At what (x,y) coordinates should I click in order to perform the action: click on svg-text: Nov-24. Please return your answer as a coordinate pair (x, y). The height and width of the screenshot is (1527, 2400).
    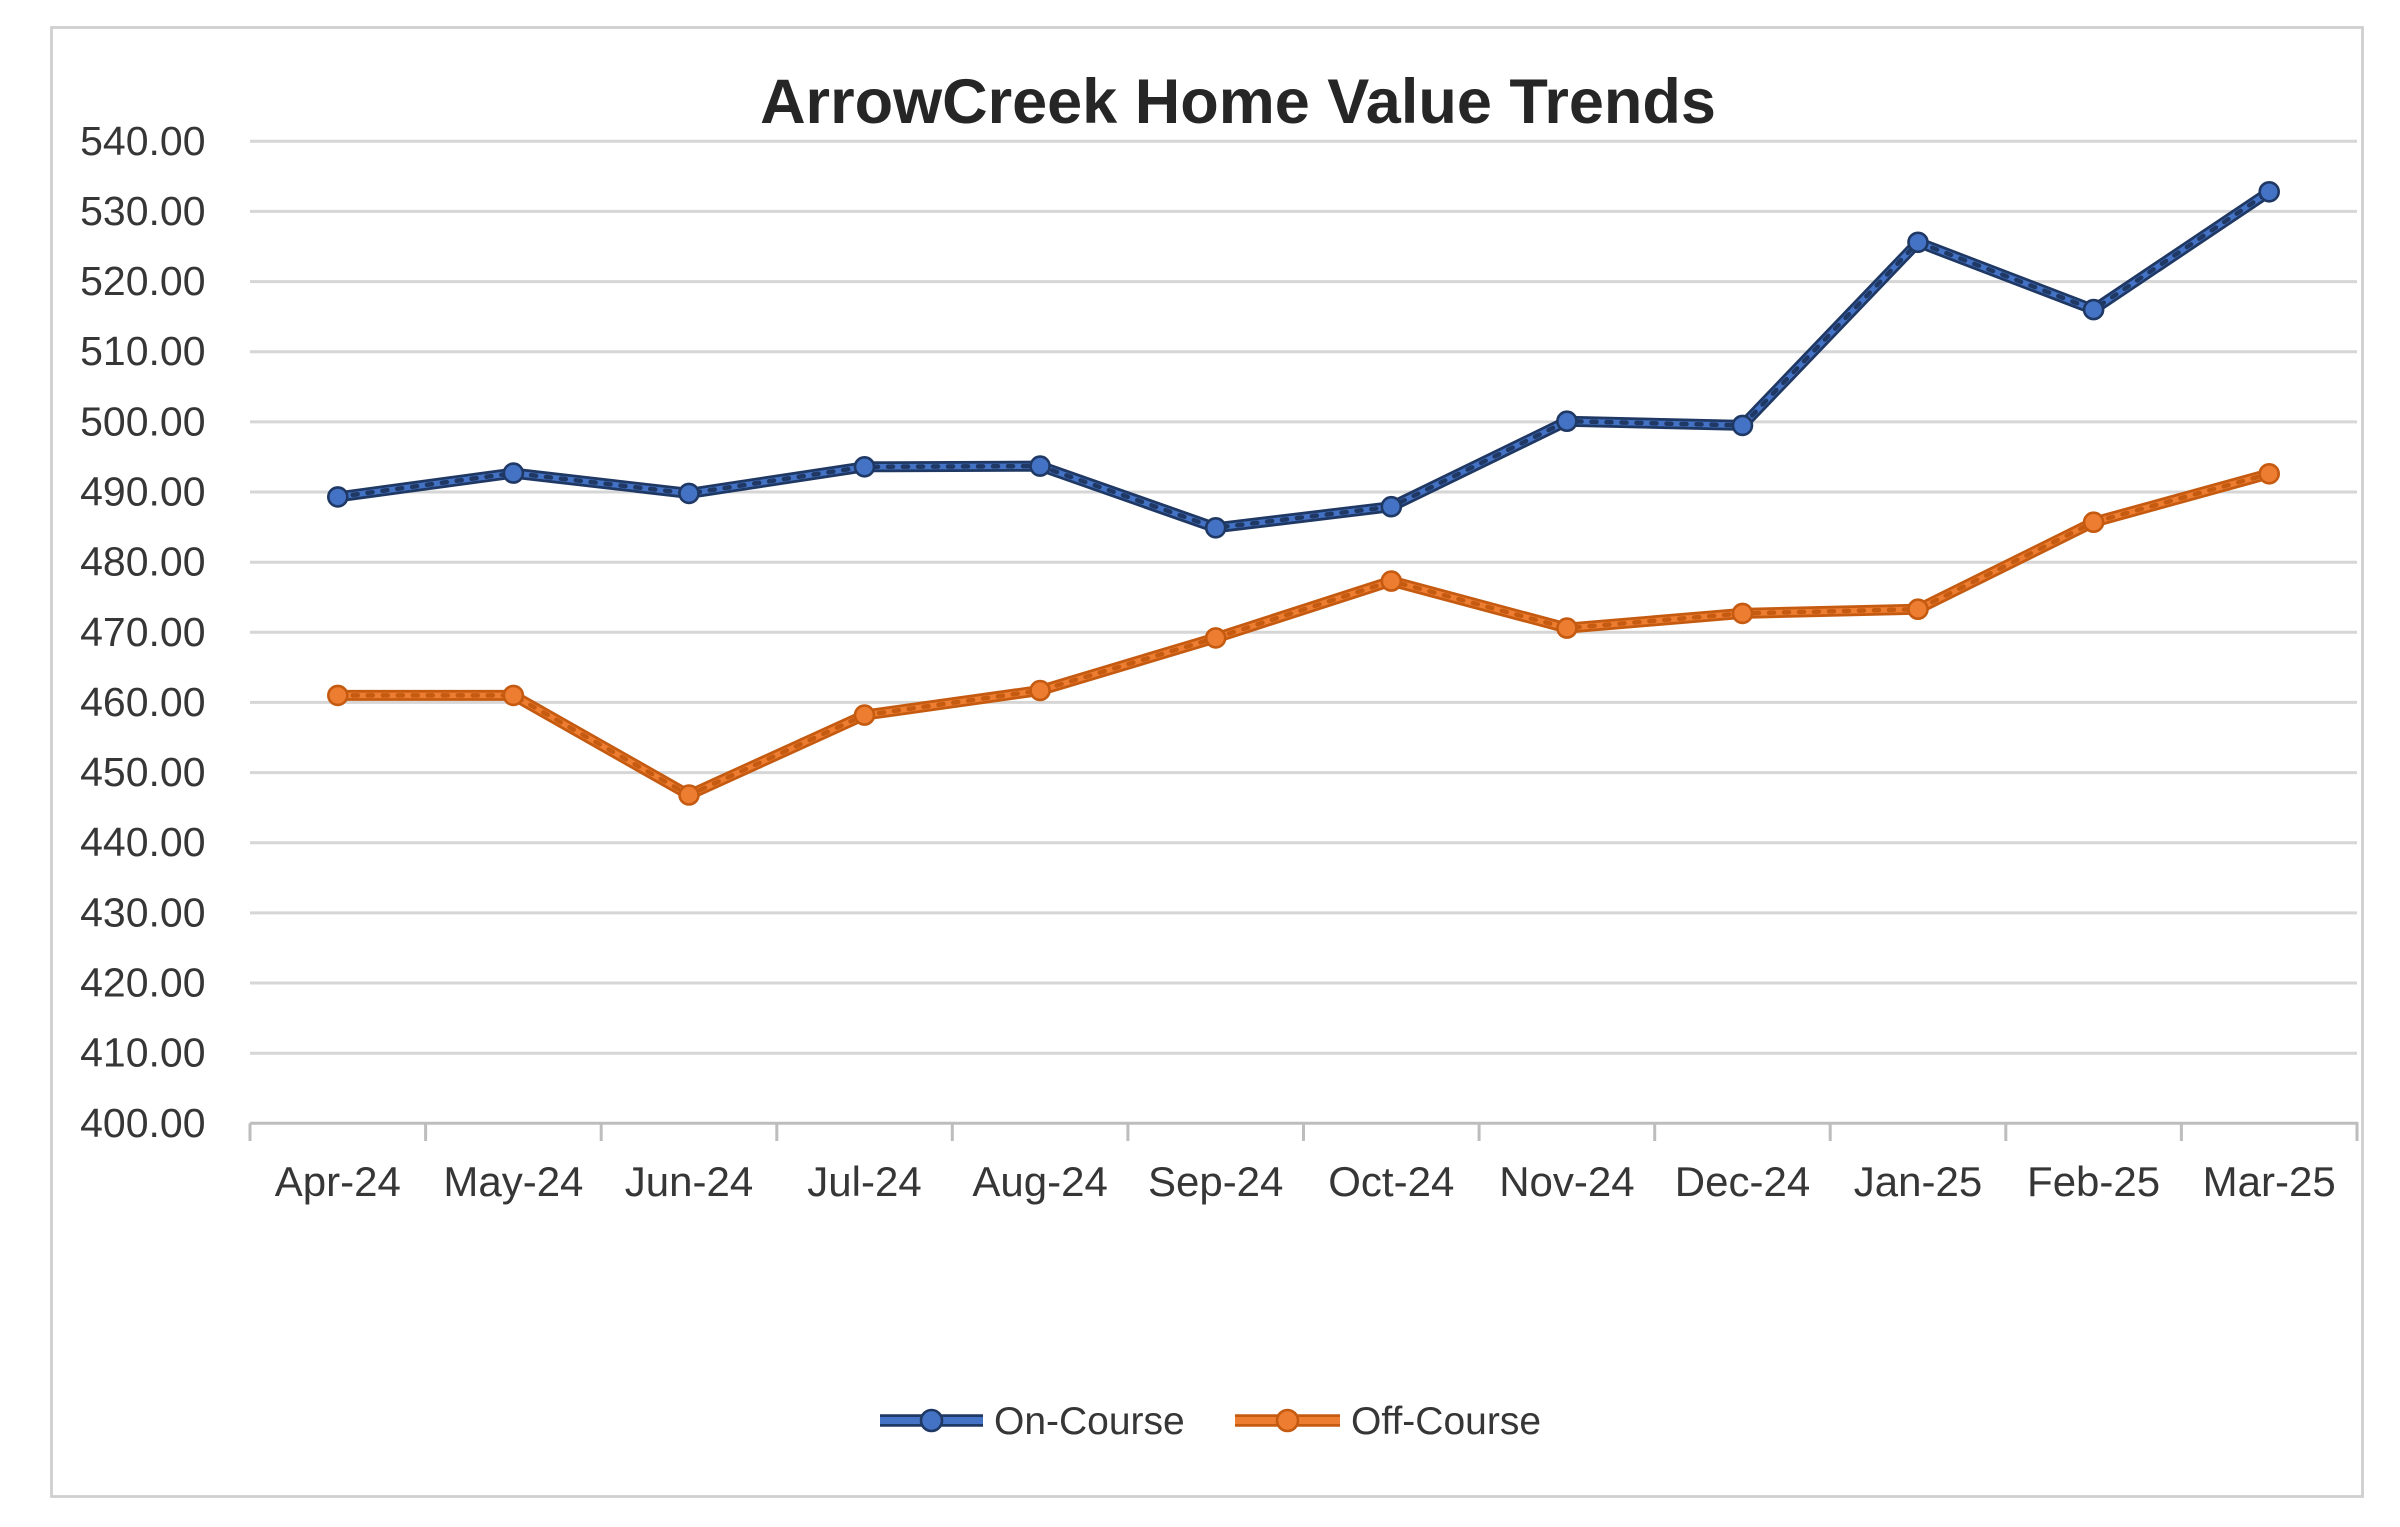
    Looking at the image, I should click on (1566, 1181).